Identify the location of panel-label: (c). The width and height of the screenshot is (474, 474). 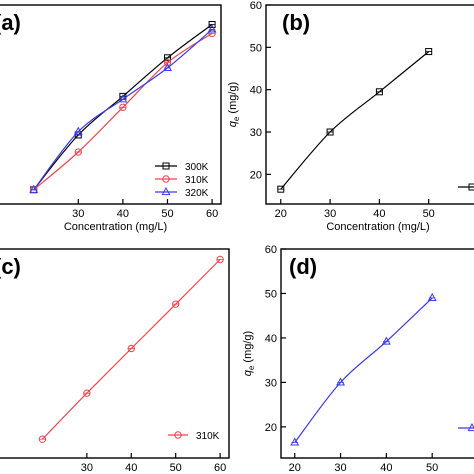
(10, 266).